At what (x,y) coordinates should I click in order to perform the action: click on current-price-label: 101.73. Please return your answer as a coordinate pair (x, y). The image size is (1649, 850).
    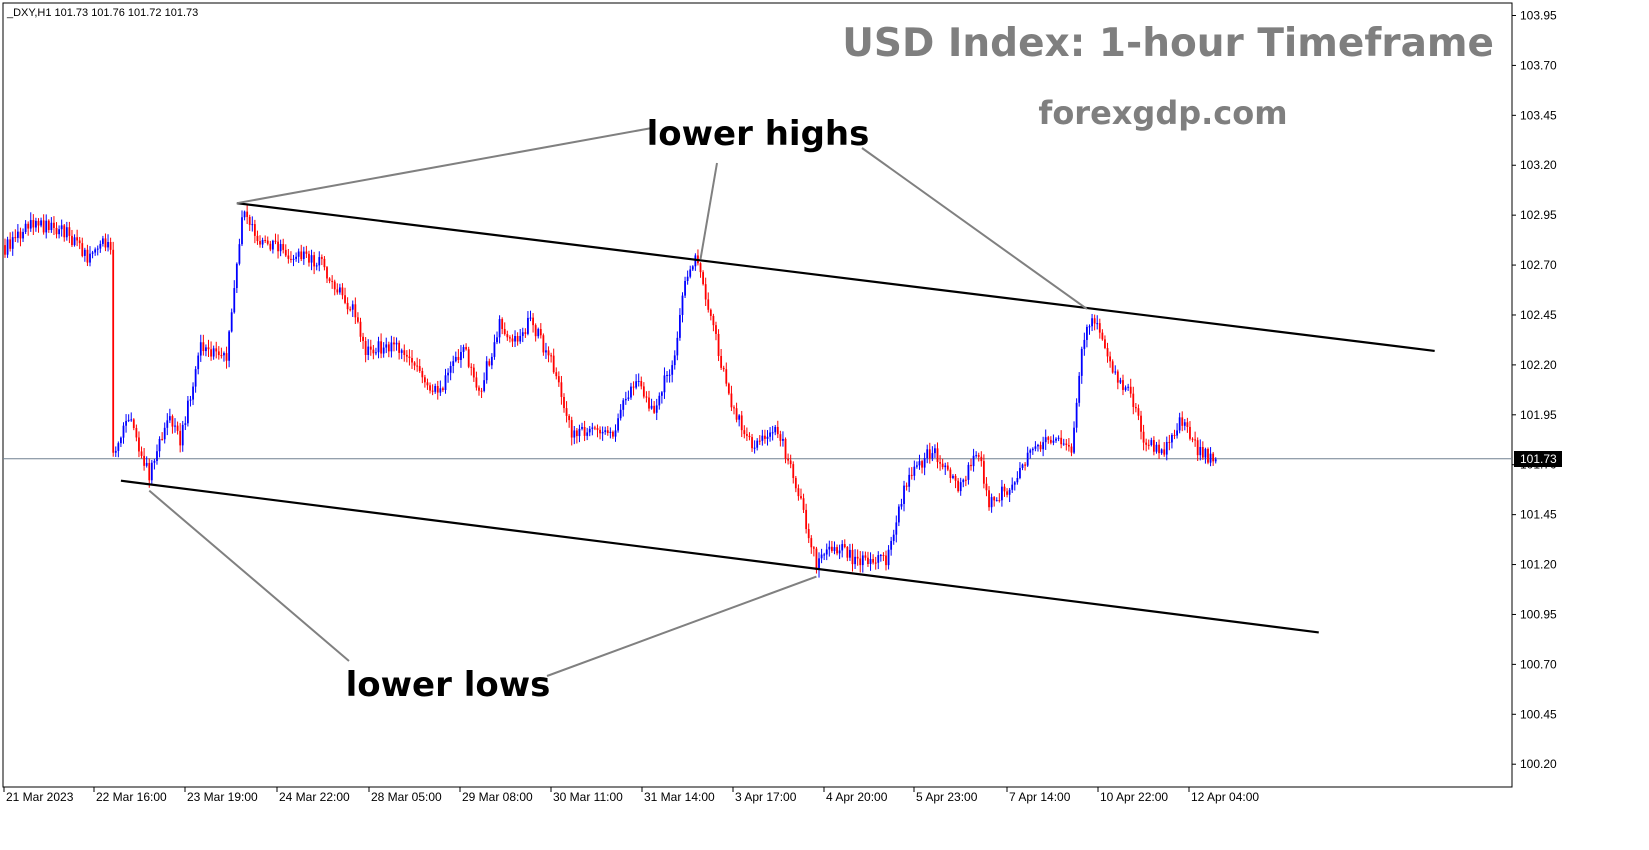
    Looking at the image, I should click on (1538, 459).